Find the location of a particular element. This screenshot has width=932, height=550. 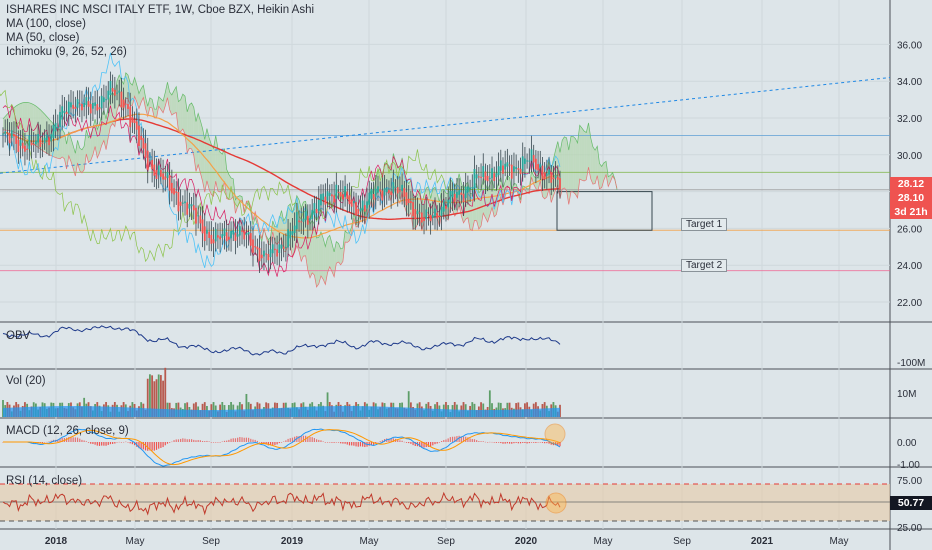

target-2-label: Target 2 is located at coordinates (704, 265).